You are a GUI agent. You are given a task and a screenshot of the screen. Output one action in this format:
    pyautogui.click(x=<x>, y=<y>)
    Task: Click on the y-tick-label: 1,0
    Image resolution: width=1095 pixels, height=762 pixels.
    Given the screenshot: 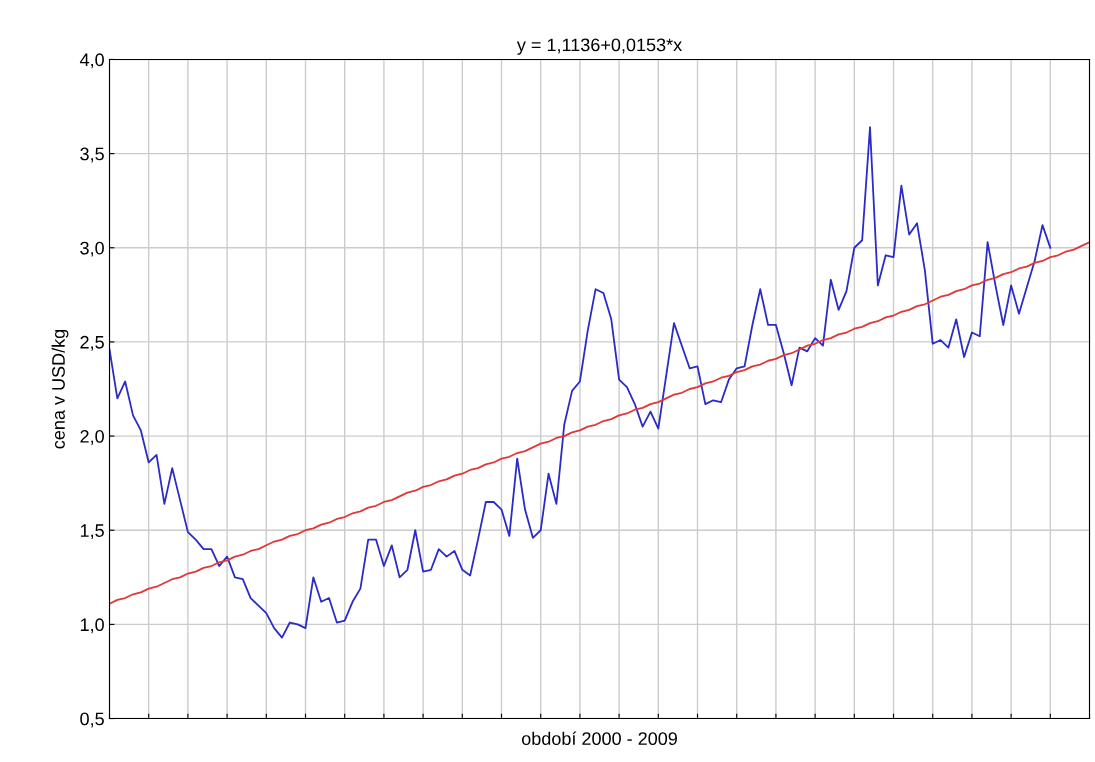 What is the action you would take?
    pyautogui.click(x=92, y=626)
    